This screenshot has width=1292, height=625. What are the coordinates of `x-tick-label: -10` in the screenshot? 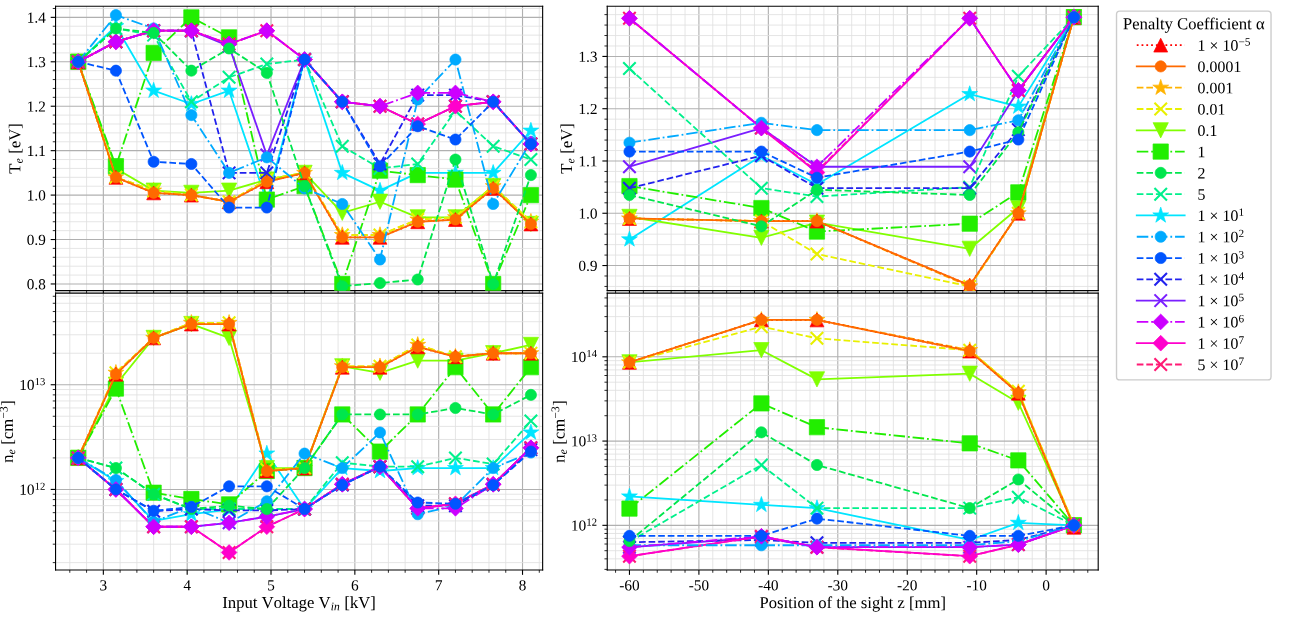 It's located at (977, 585).